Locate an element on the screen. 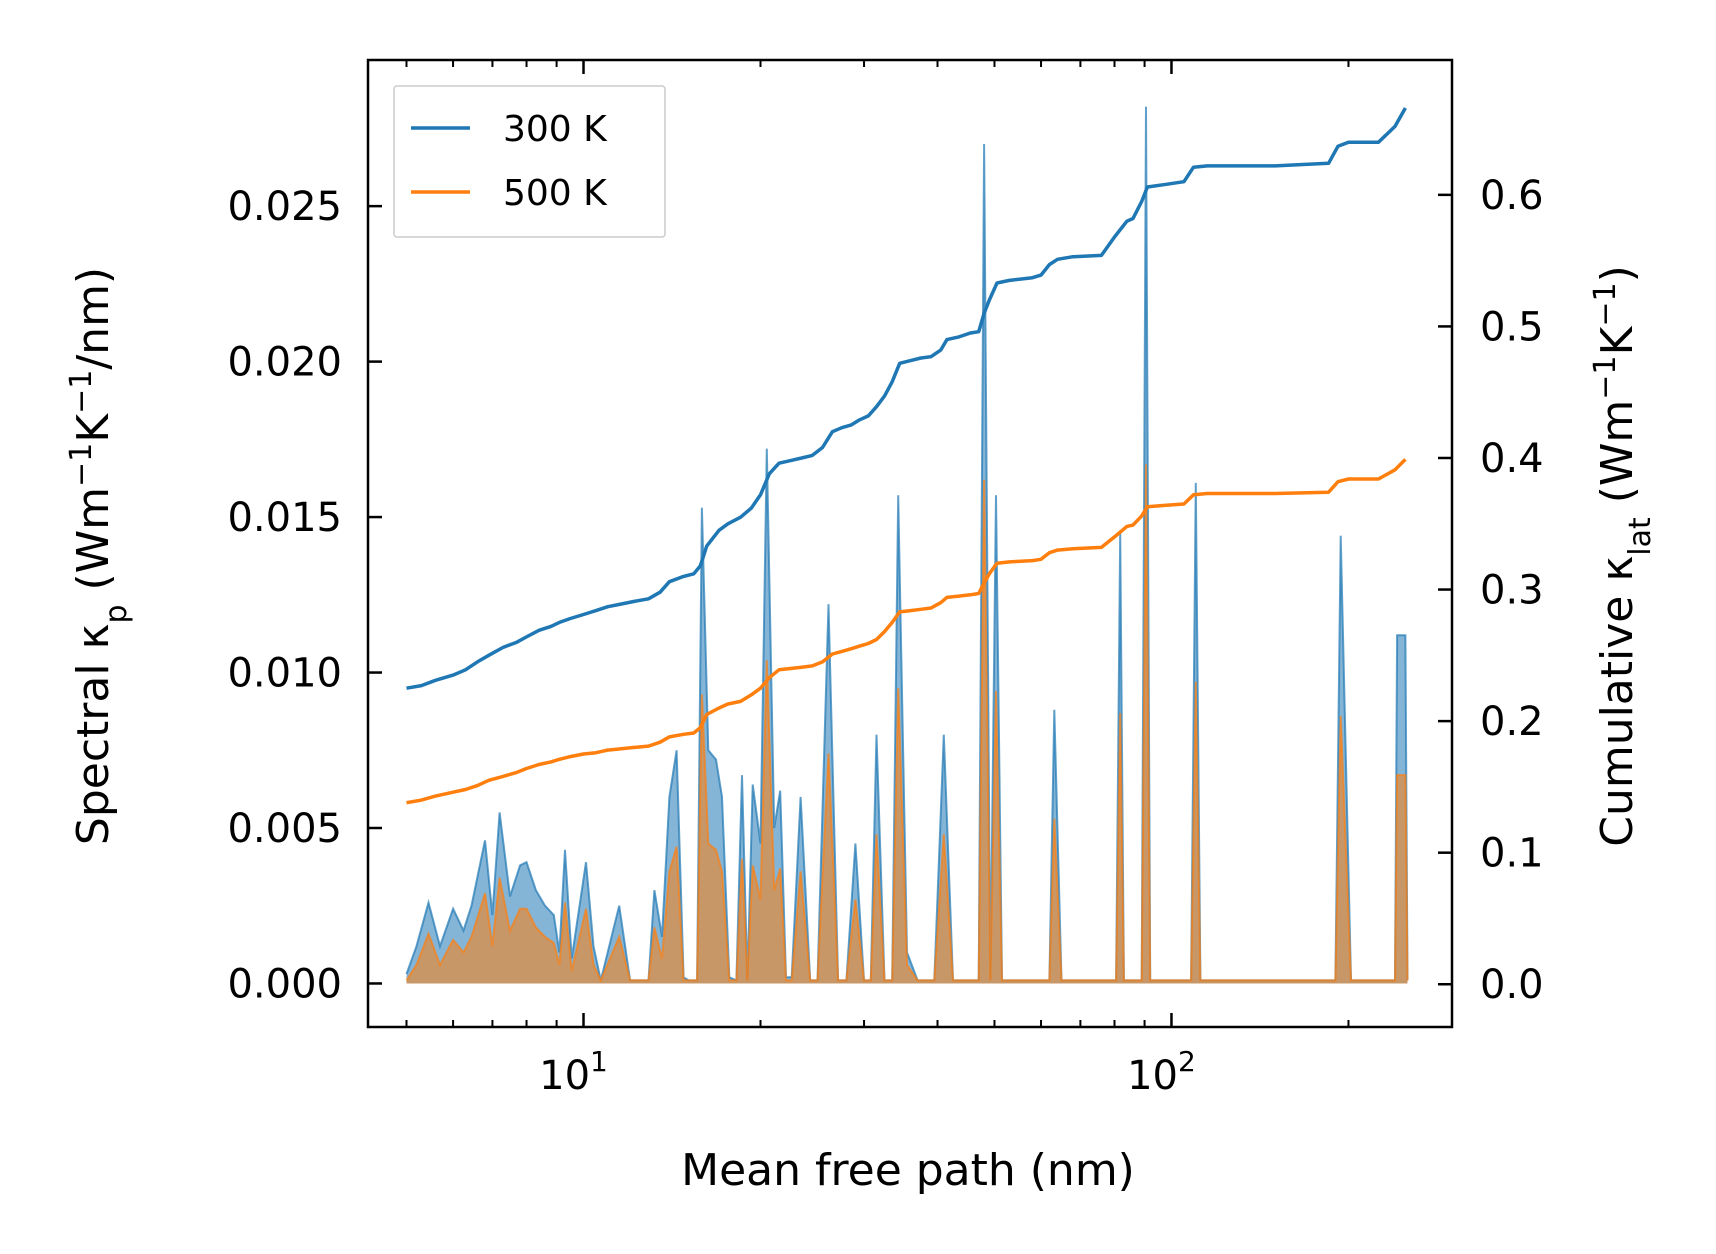 This screenshot has height=1254, width=1716. x-axis-label: Mean free path (nm) is located at coordinates (908, 1170).